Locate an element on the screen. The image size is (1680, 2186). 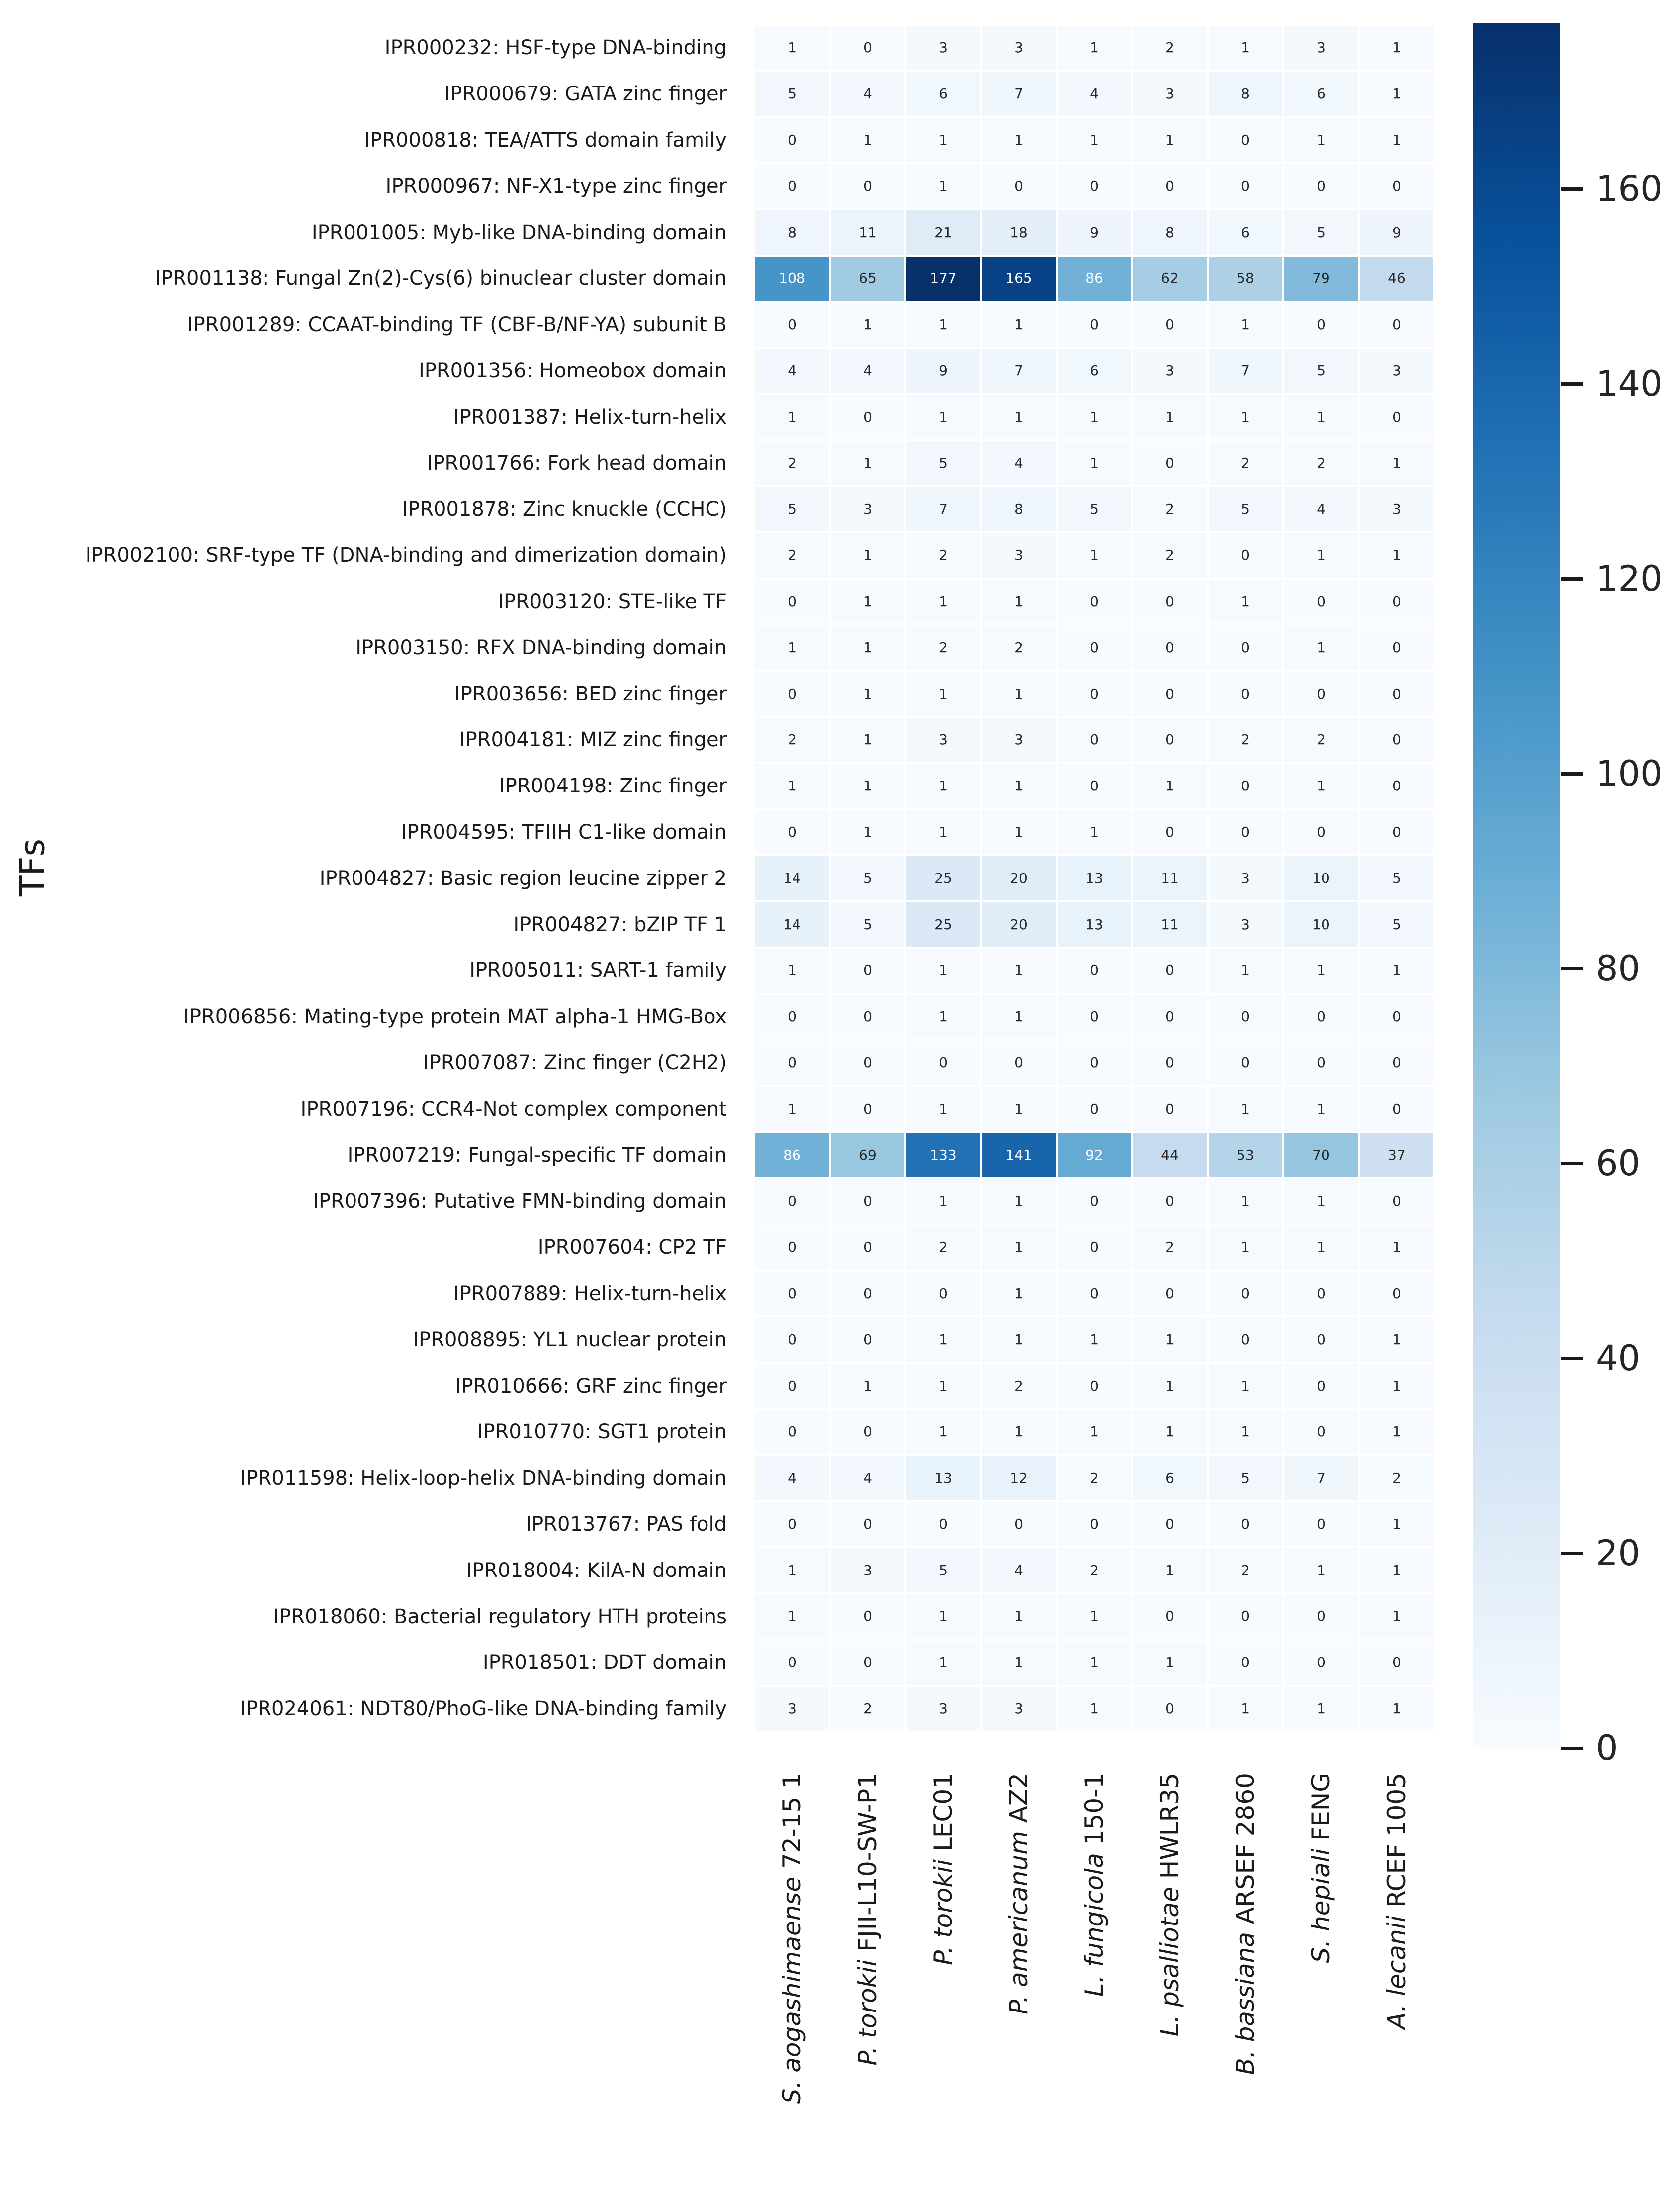
row-label: IPR003150: RFX DNA-binding domain is located at coordinates (541, 647).